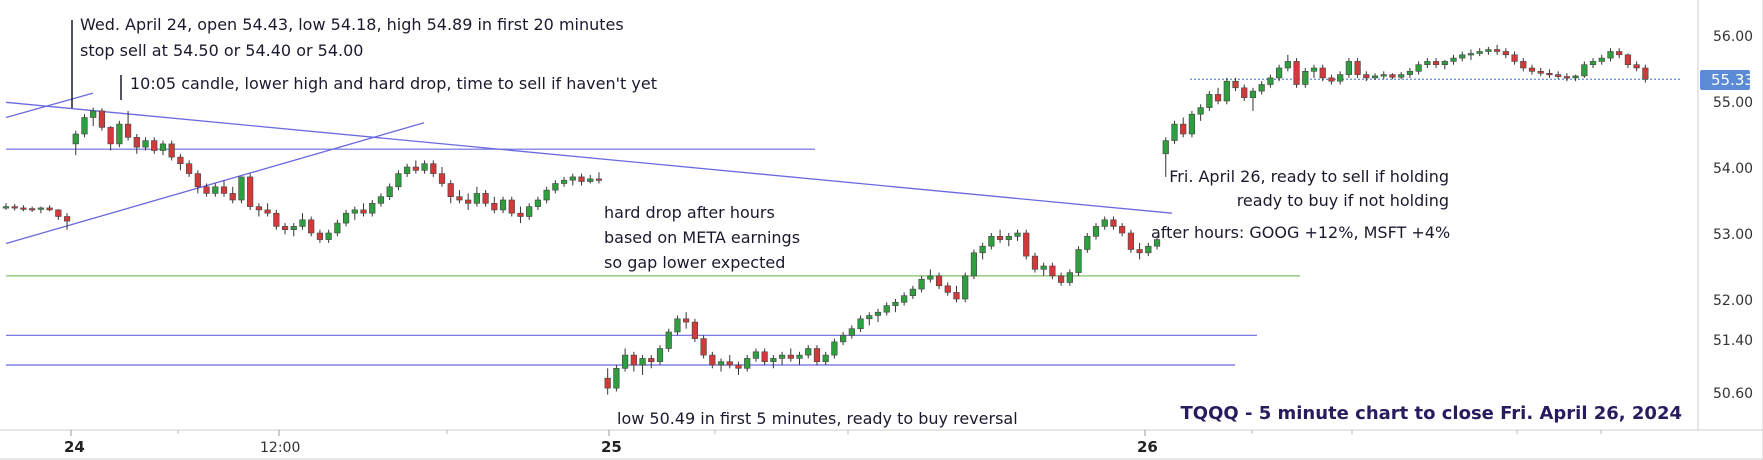  I want to click on x-tick-label: 12:00, so click(280, 448).